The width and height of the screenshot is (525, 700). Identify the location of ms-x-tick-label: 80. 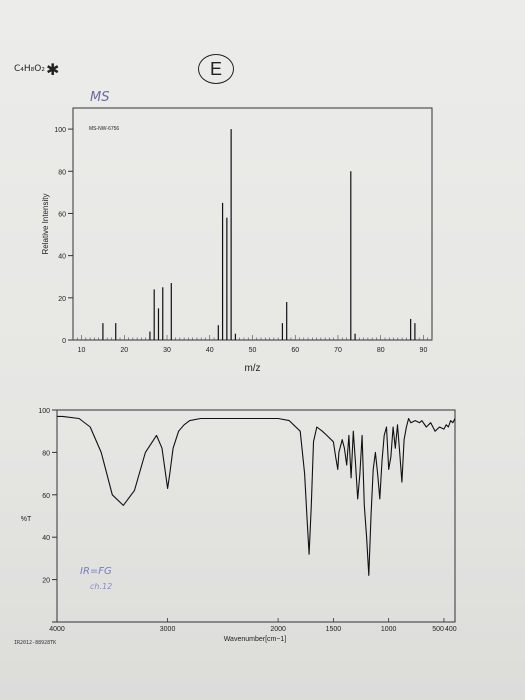
(381, 350).